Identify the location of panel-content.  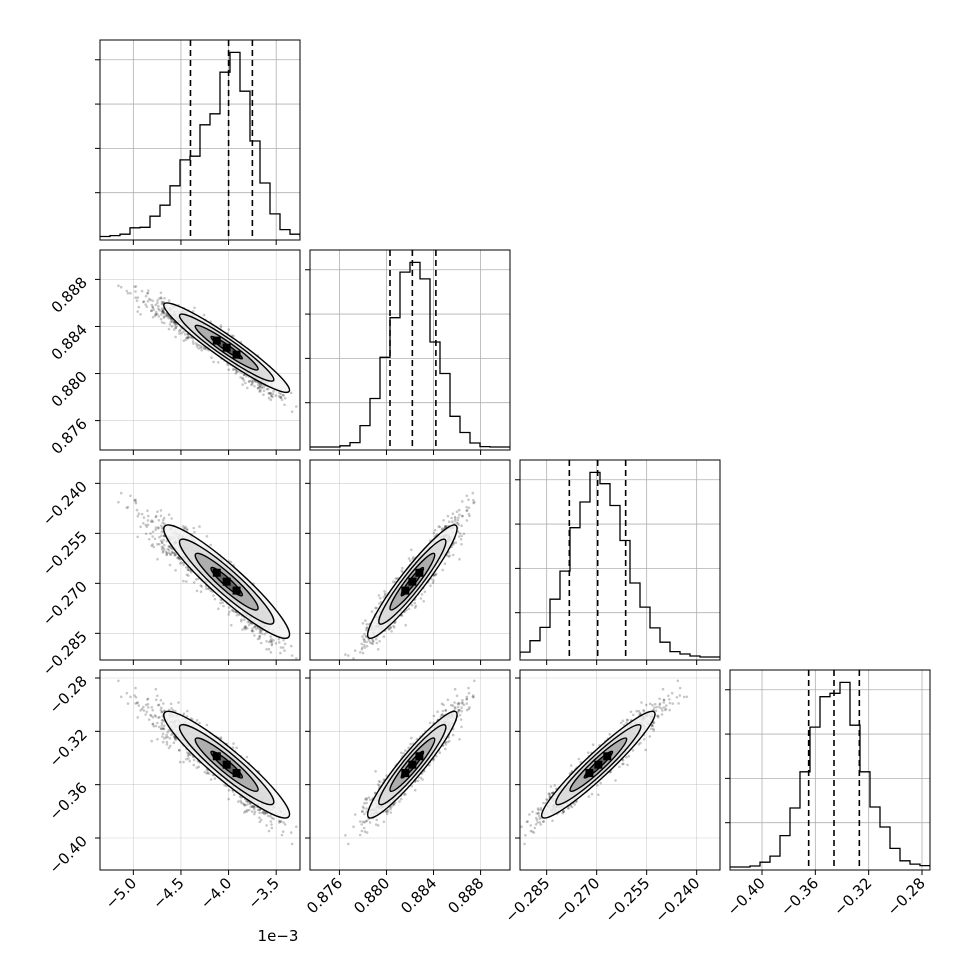
(200, 770).